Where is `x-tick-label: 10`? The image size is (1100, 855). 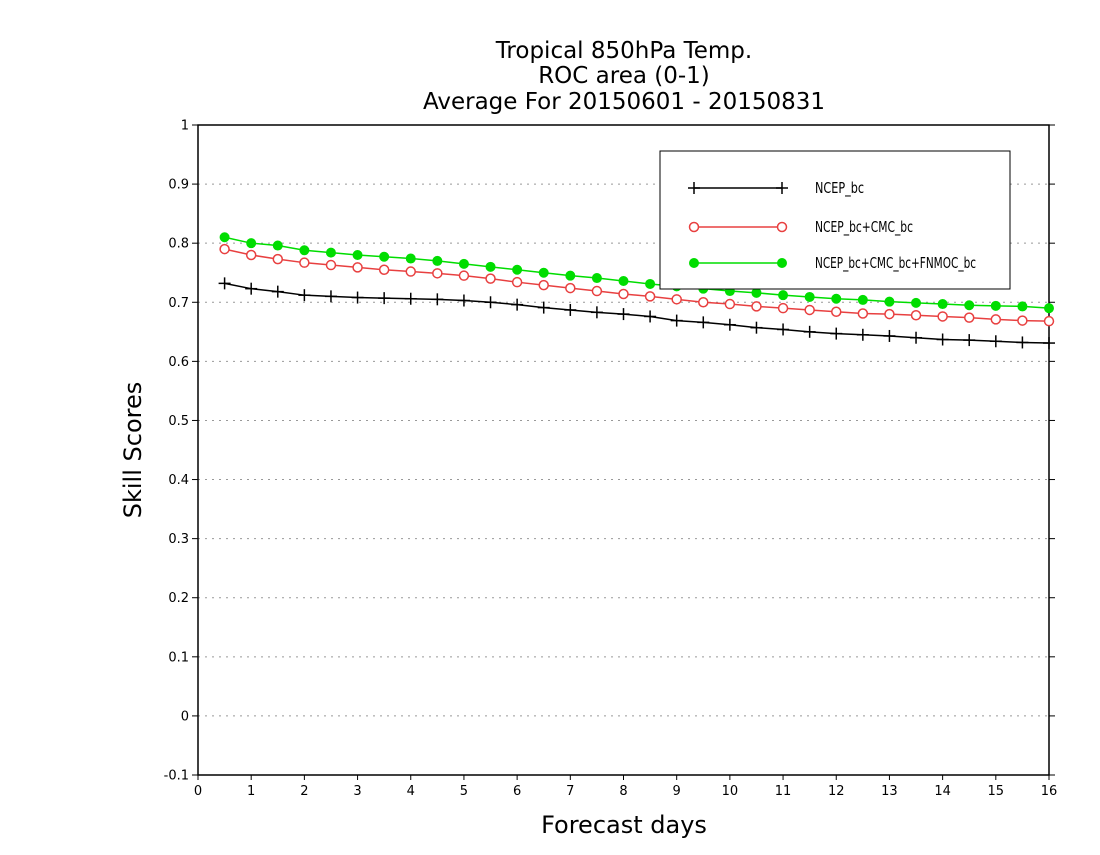 x-tick-label: 10 is located at coordinates (730, 791).